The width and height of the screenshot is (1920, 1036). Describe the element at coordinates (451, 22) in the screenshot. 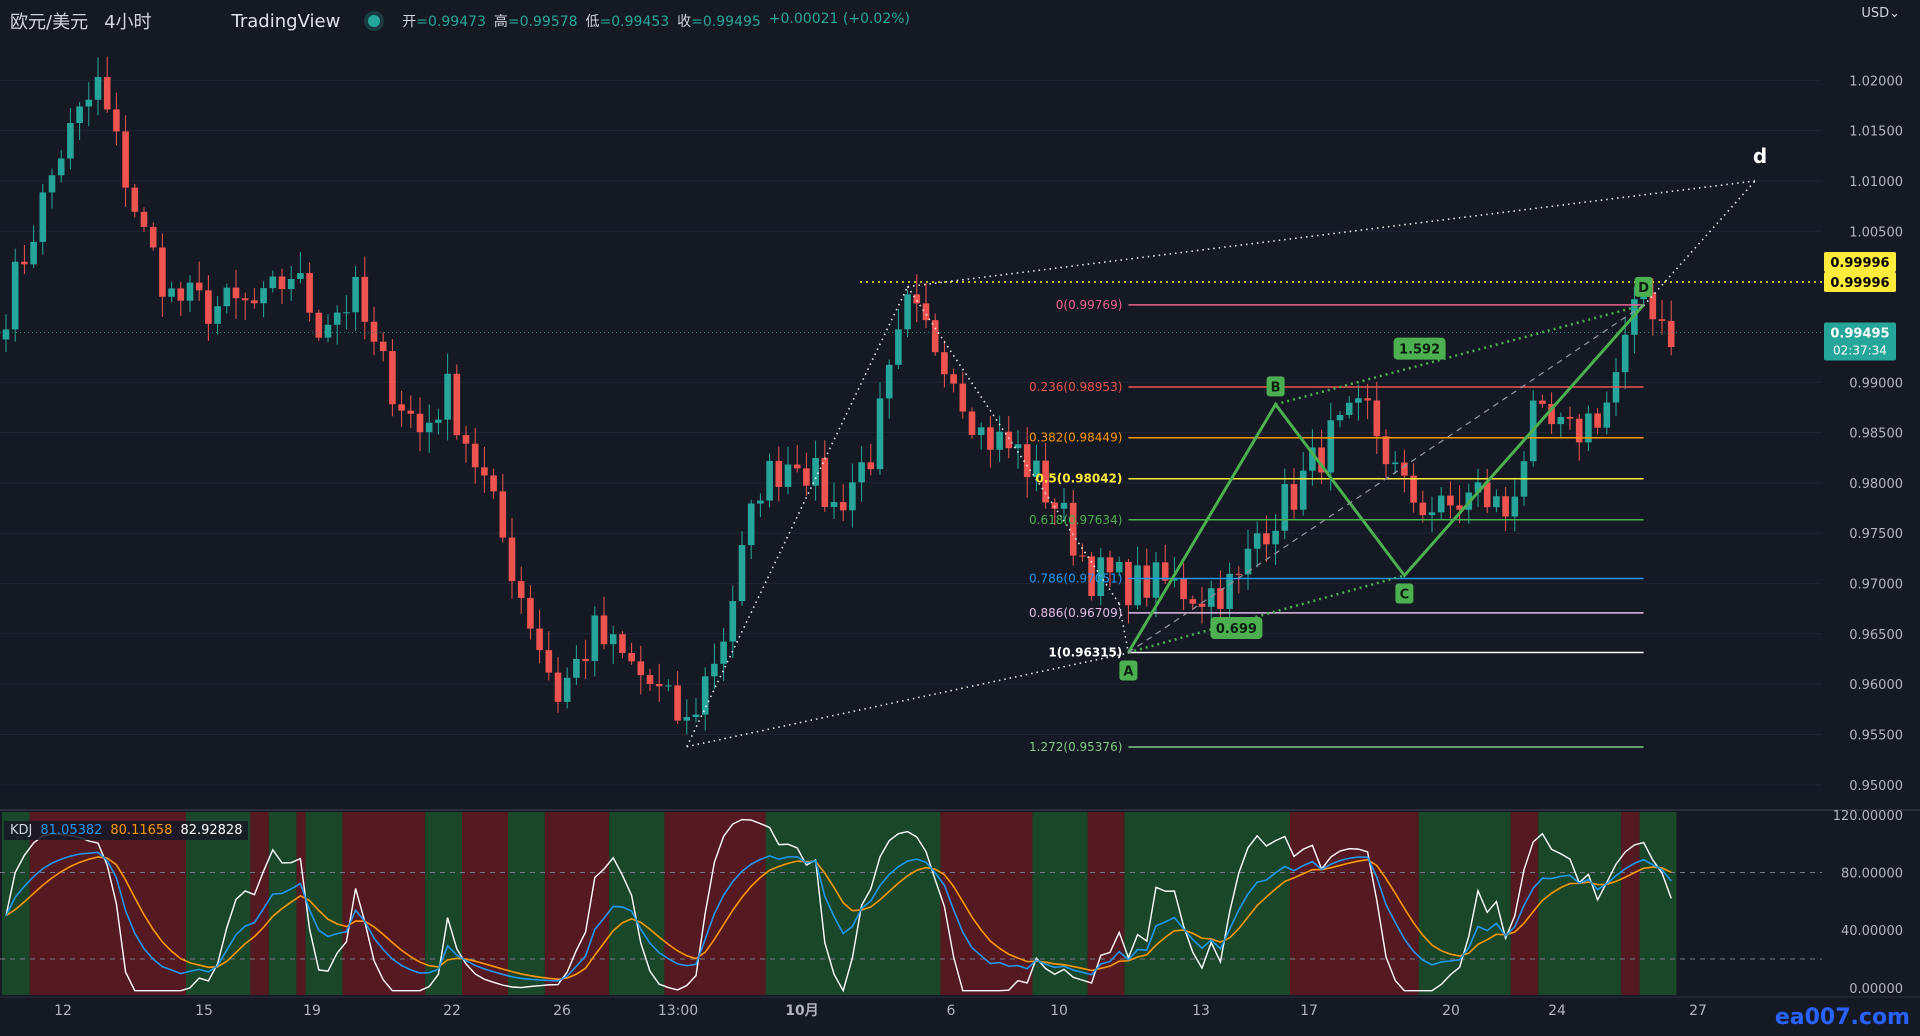

I see `open-value: =0.99473` at that location.